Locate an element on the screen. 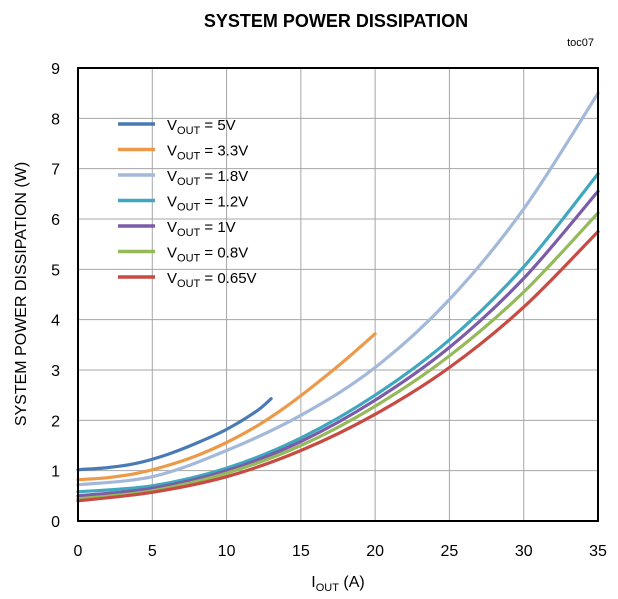  x-tick-label: 35 is located at coordinates (598, 551).